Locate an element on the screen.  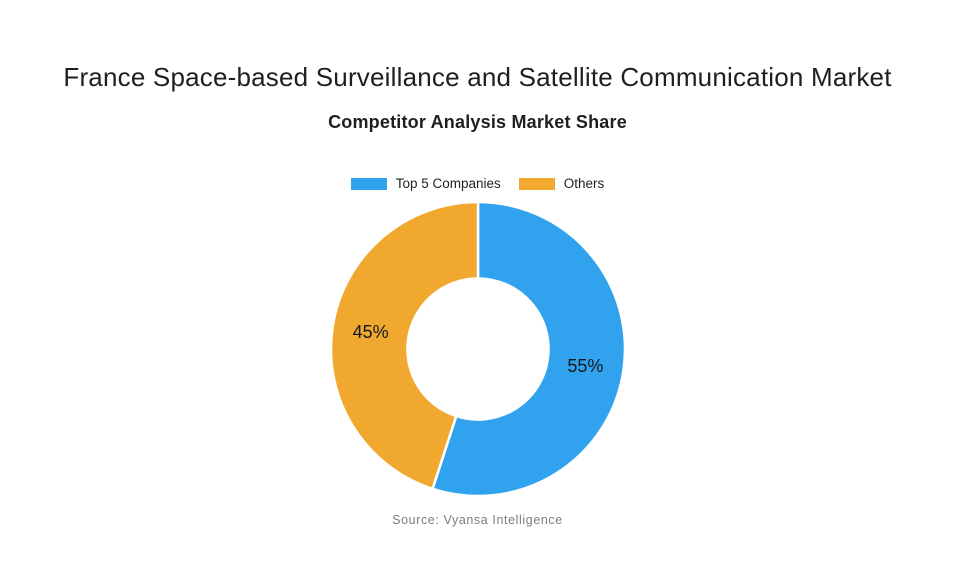
legend-label: Others is located at coordinates (584, 183).